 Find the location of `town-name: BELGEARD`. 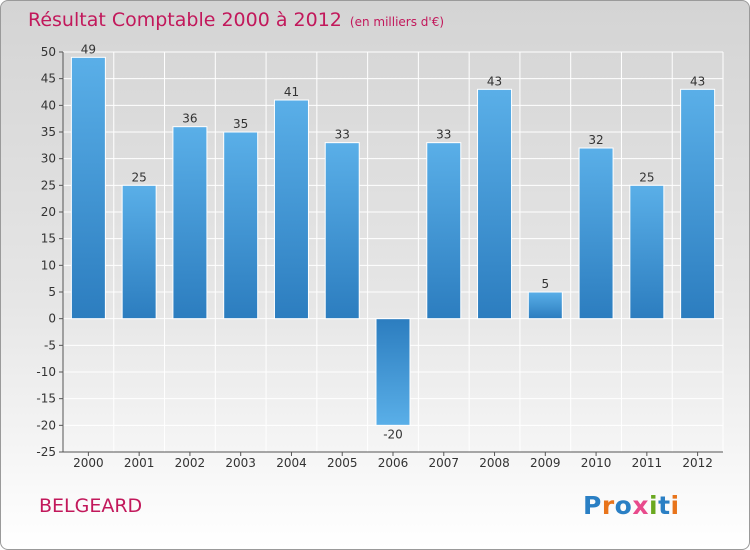

town-name: BELGEARD is located at coordinates (91, 506).